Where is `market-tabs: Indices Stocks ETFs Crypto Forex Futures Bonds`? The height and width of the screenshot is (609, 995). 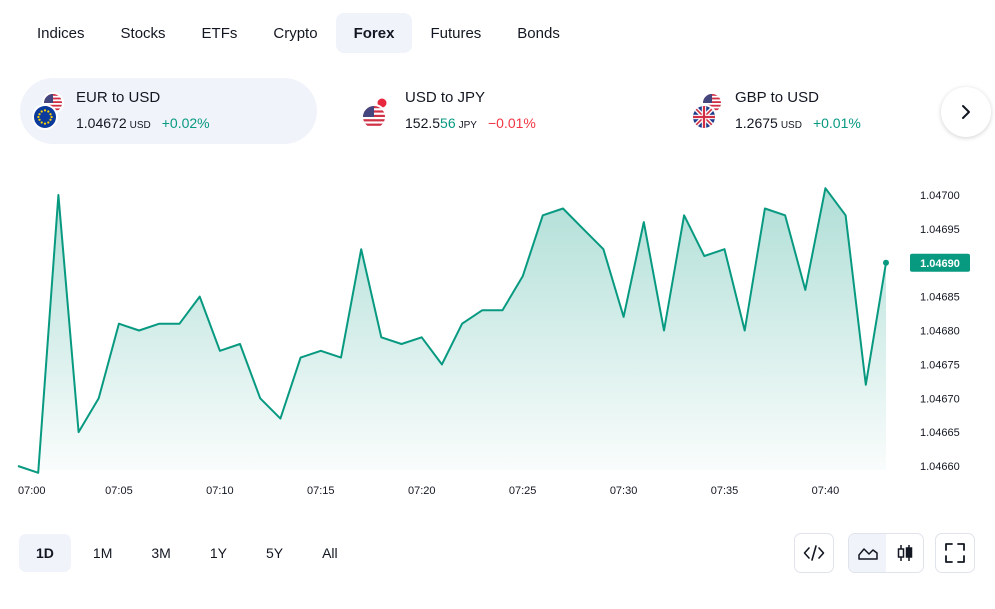
market-tabs: Indices Stocks ETFs Crypto Forex Futures Bonds is located at coordinates (298, 33).